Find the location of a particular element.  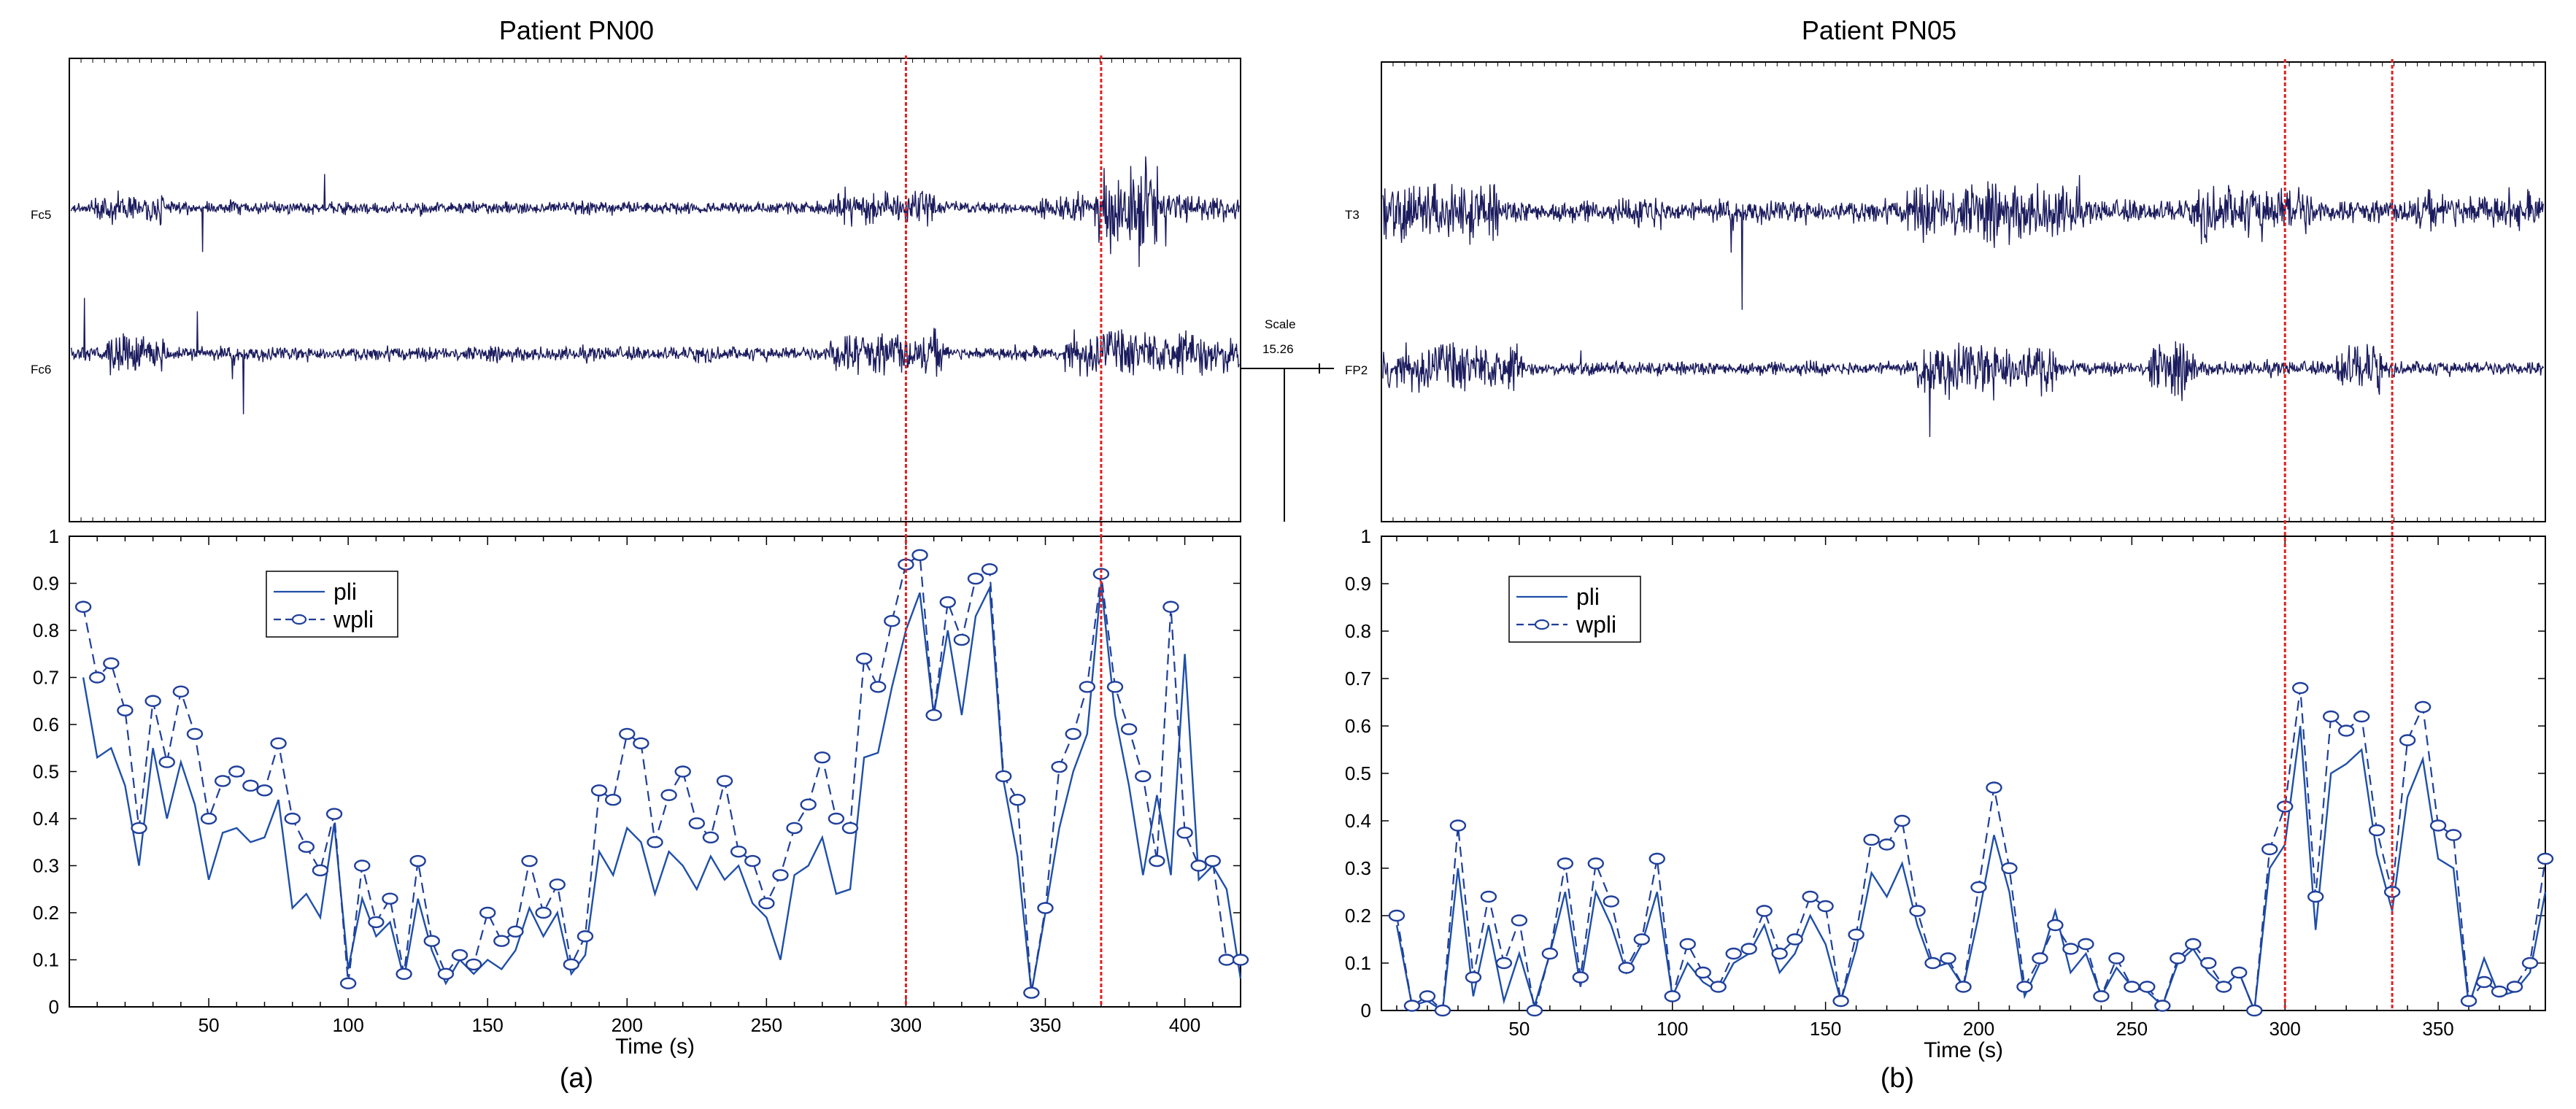

eeg-trace is located at coordinates (655, 211).